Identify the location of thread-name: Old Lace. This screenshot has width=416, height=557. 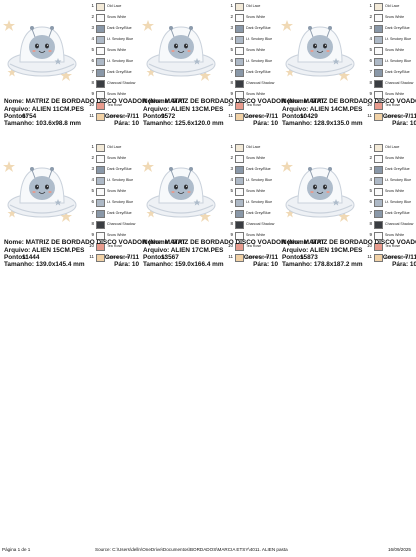
(253, 147).